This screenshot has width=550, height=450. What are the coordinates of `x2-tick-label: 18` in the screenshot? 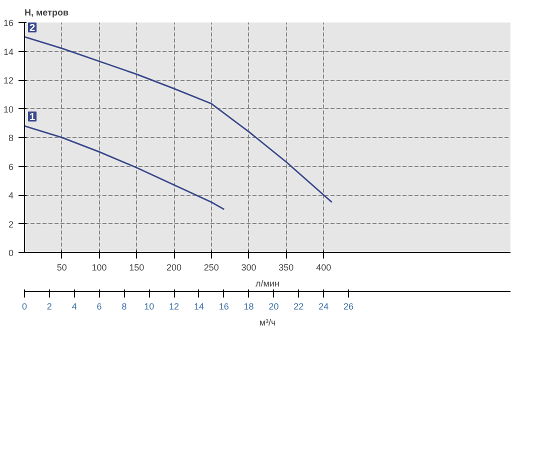 It's located at (249, 307).